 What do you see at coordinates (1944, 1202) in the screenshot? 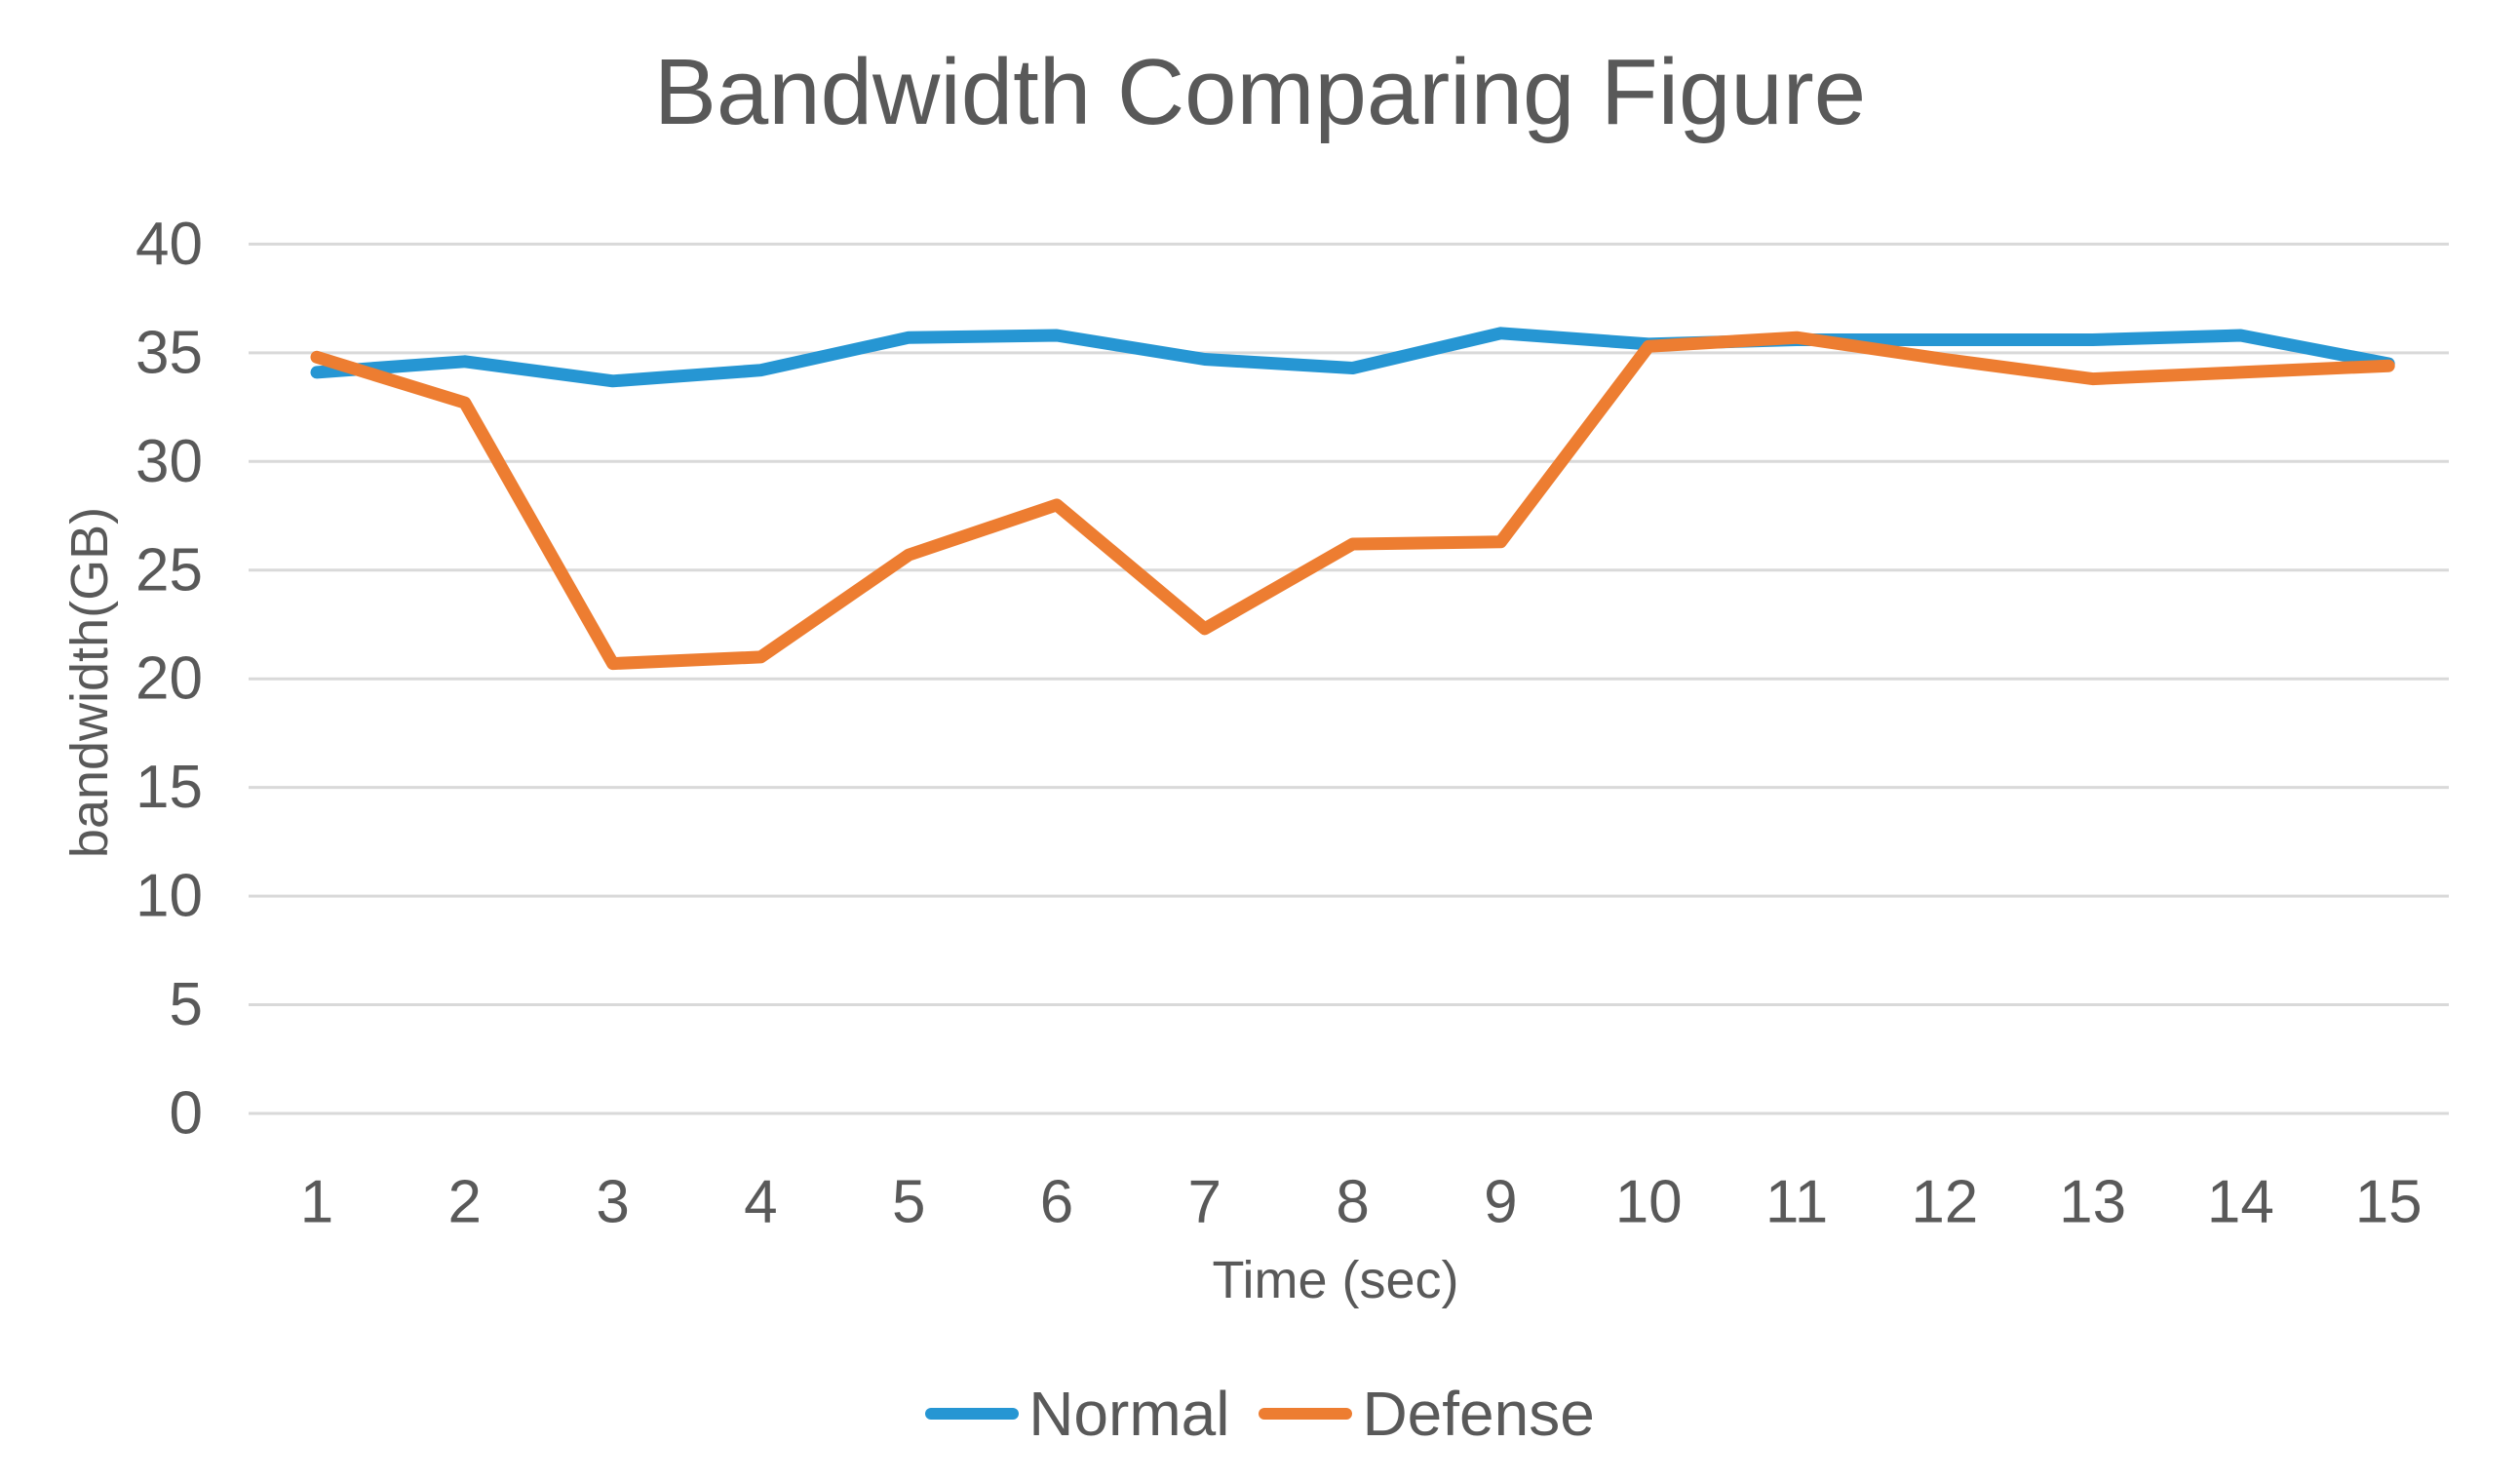
I see `x-tick-label: 12` at bounding box center [1944, 1202].